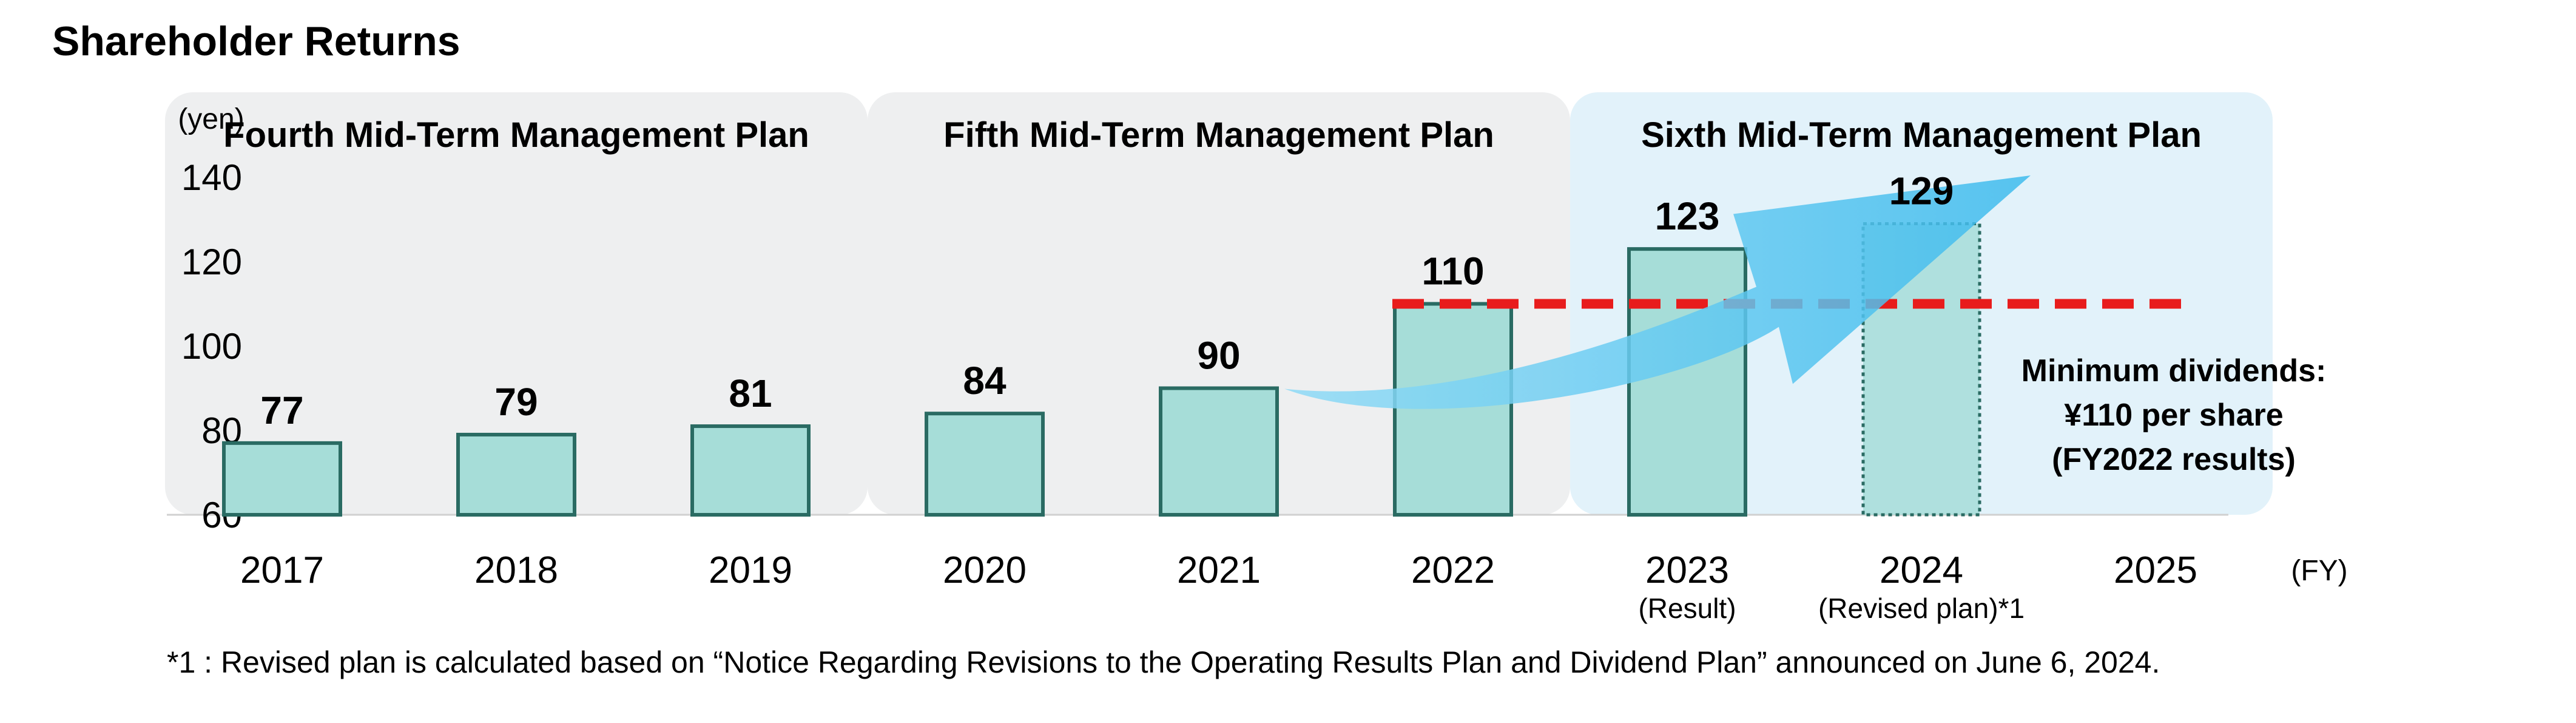  I want to click on value-label-2017: 77, so click(281, 410).